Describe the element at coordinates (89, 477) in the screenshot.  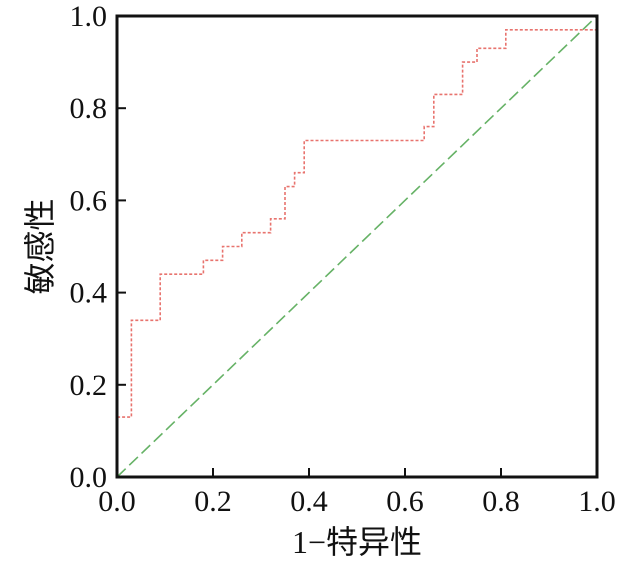
I see `y-tick-label: 0.0` at that location.